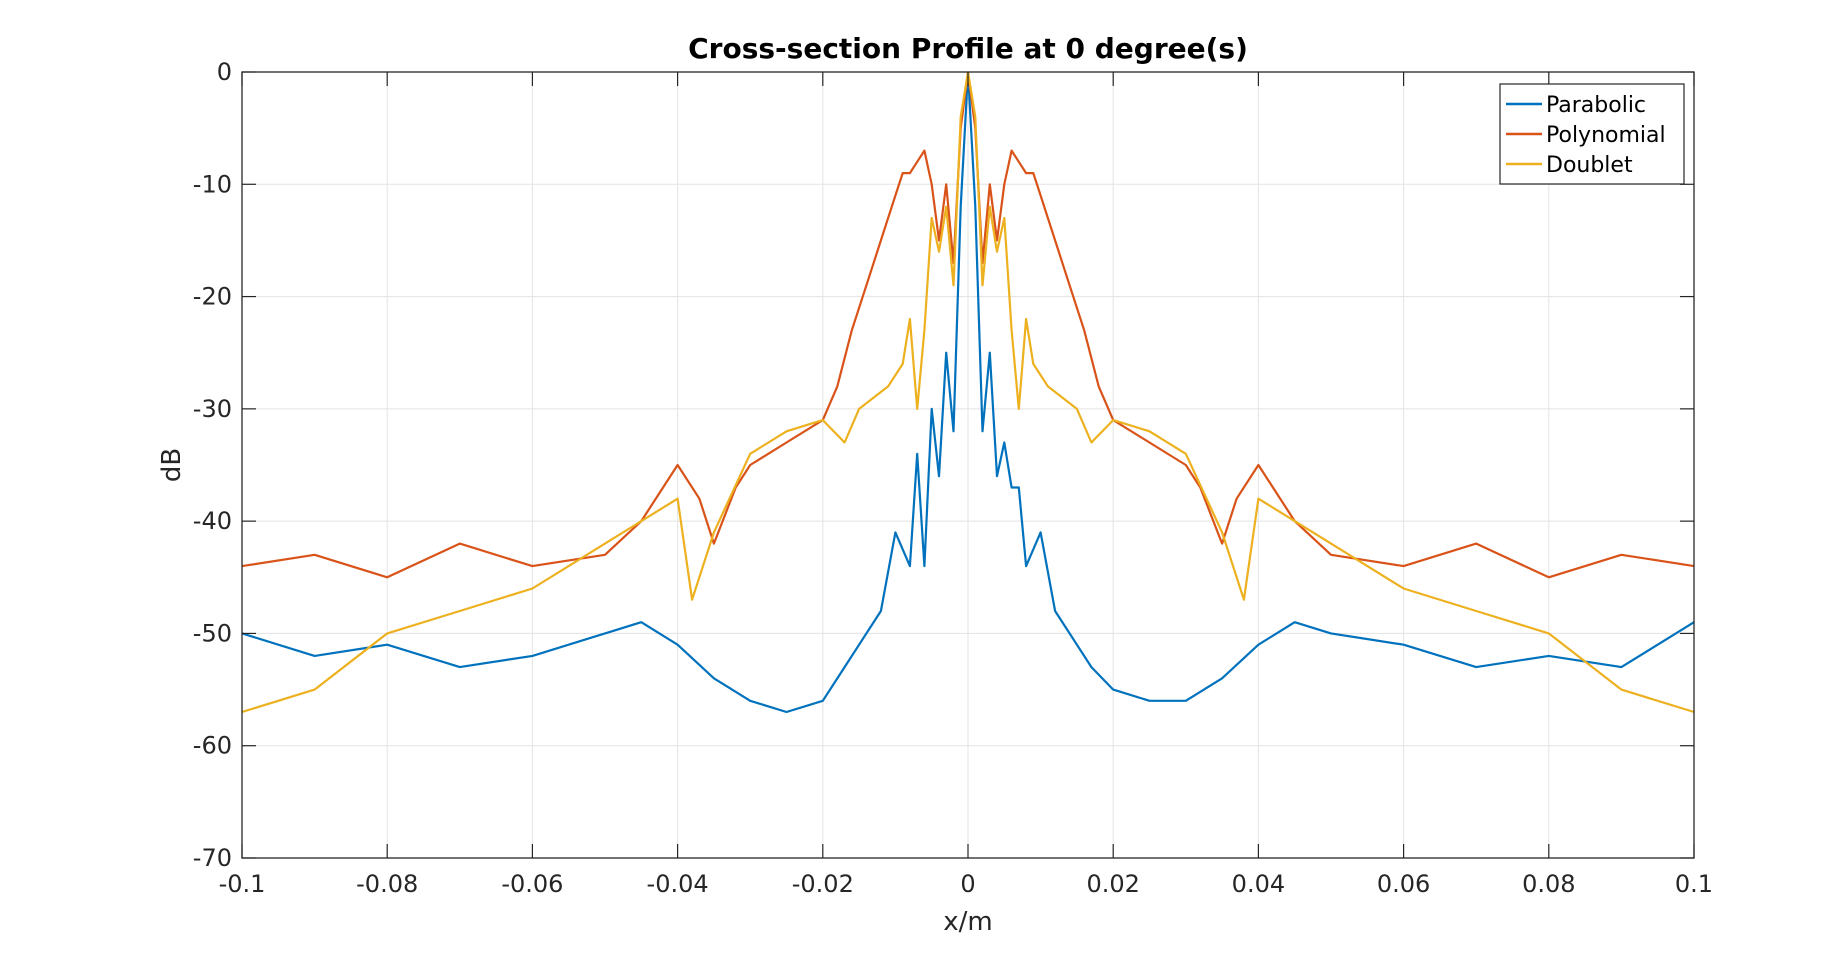  Describe the element at coordinates (823, 884) in the screenshot. I see `x-tick-label: -0.02` at that location.